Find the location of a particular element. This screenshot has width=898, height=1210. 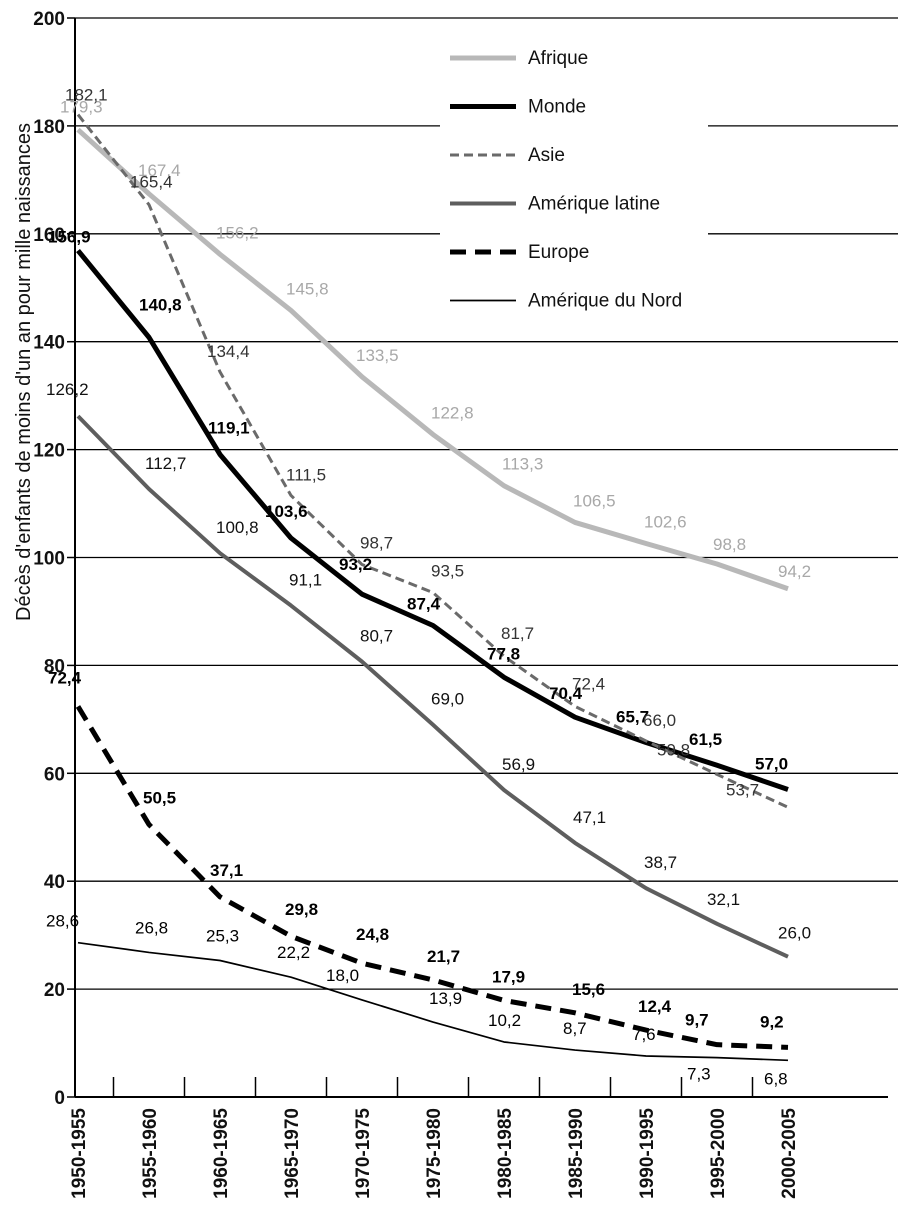

data-label-asie: 72,4 is located at coordinates (588, 683).